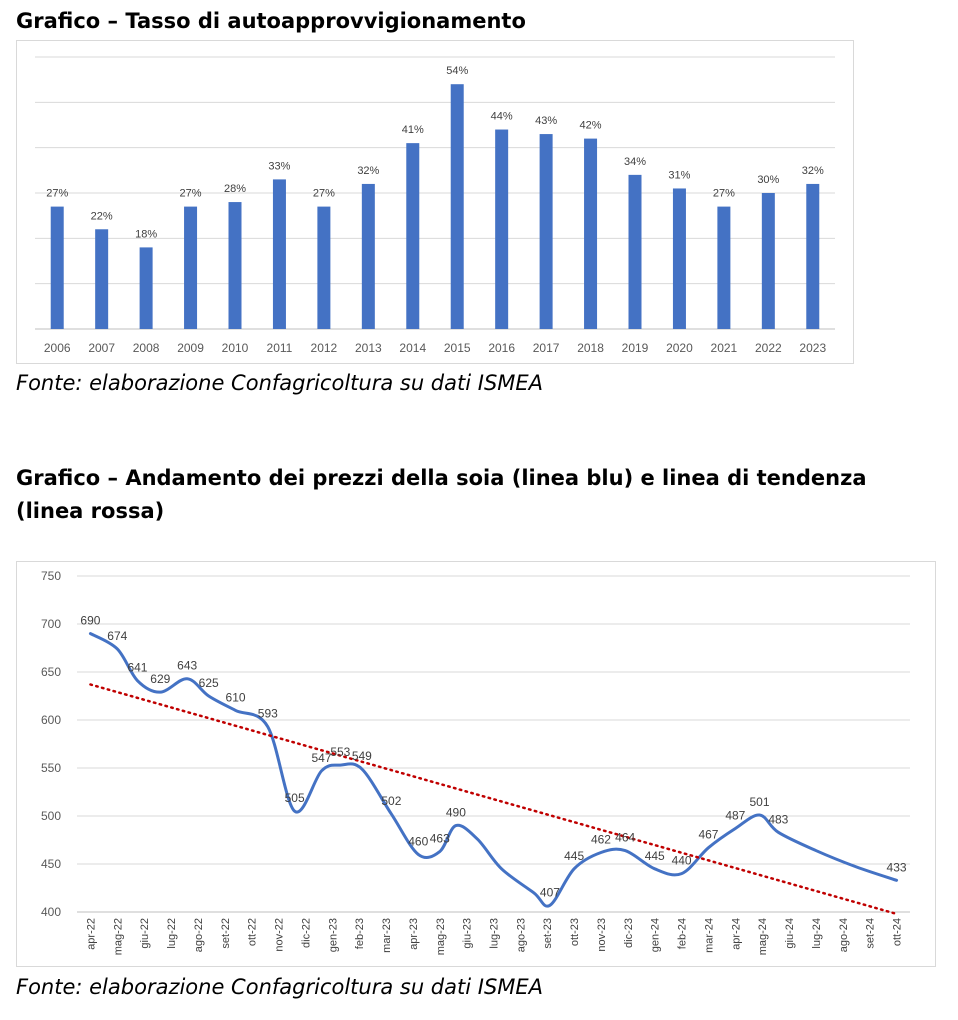 The width and height of the screenshot is (958, 1020). I want to click on bar-data-label: 44%, so click(502, 117).